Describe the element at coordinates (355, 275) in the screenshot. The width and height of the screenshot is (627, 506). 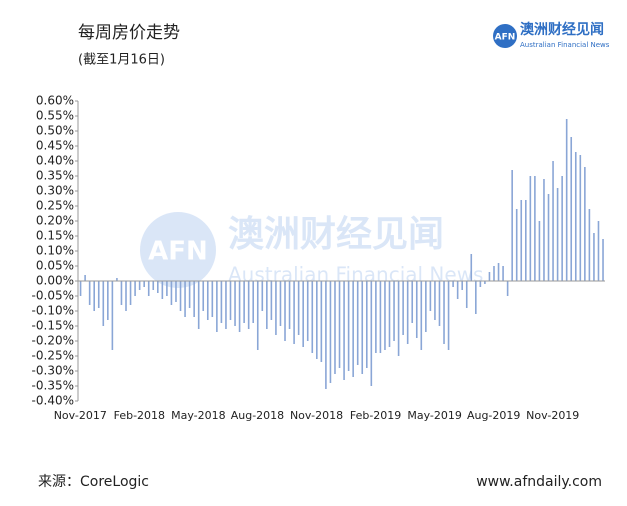
I see `watermark-en: Australian Financial News` at that location.